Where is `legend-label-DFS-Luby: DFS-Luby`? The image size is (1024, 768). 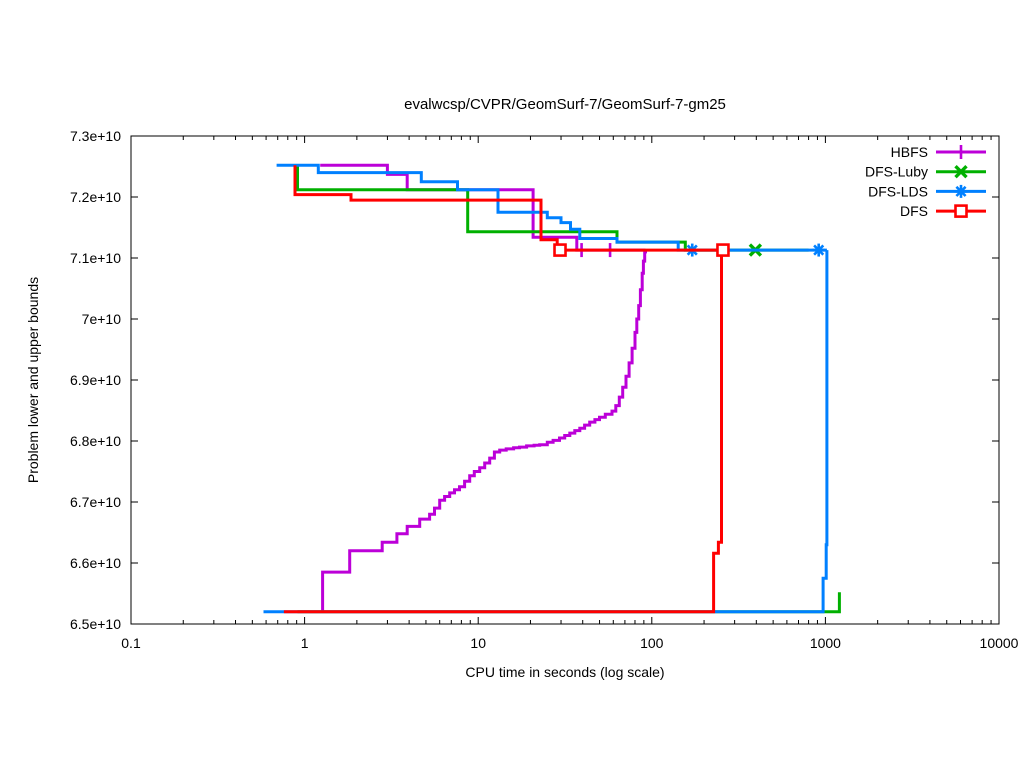
legend-label-DFS-Luby: DFS-Luby is located at coordinates (896, 172).